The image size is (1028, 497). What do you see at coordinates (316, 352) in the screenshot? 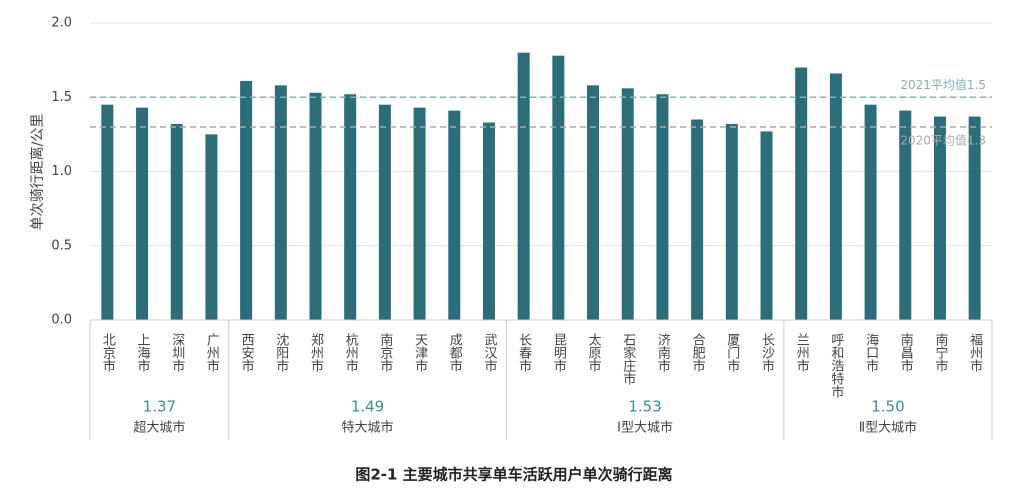
I see `x-tick-label: 郑州市` at bounding box center [316, 352].